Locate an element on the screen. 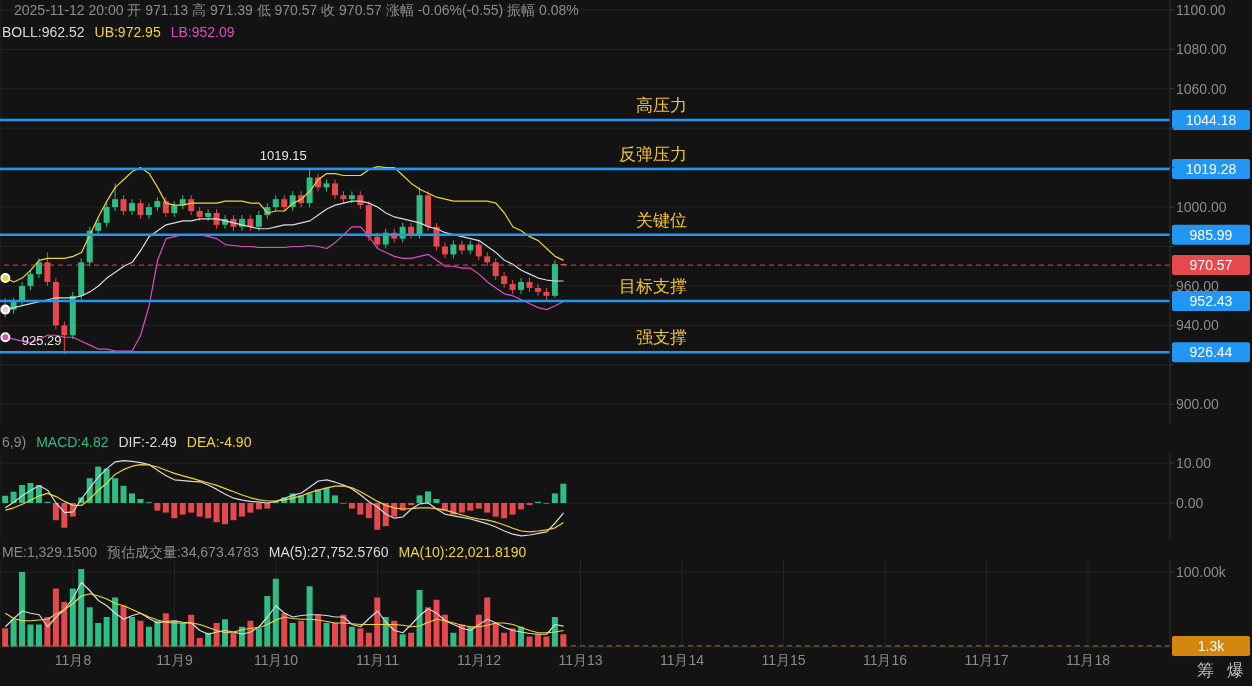  text: 爆 is located at coordinates (1235, 671).